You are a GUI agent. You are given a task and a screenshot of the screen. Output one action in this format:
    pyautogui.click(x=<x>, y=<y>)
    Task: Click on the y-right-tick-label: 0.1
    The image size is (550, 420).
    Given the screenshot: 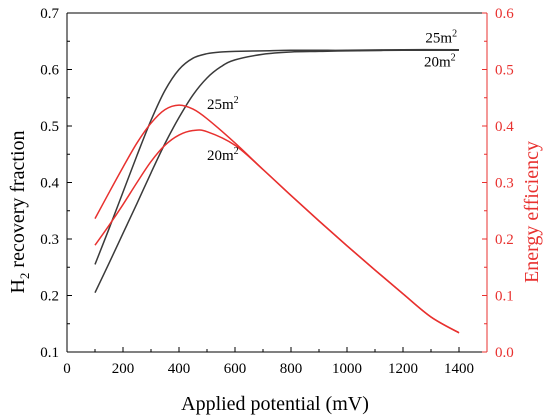 What is the action you would take?
    pyautogui.click(x=504, y=297)
    